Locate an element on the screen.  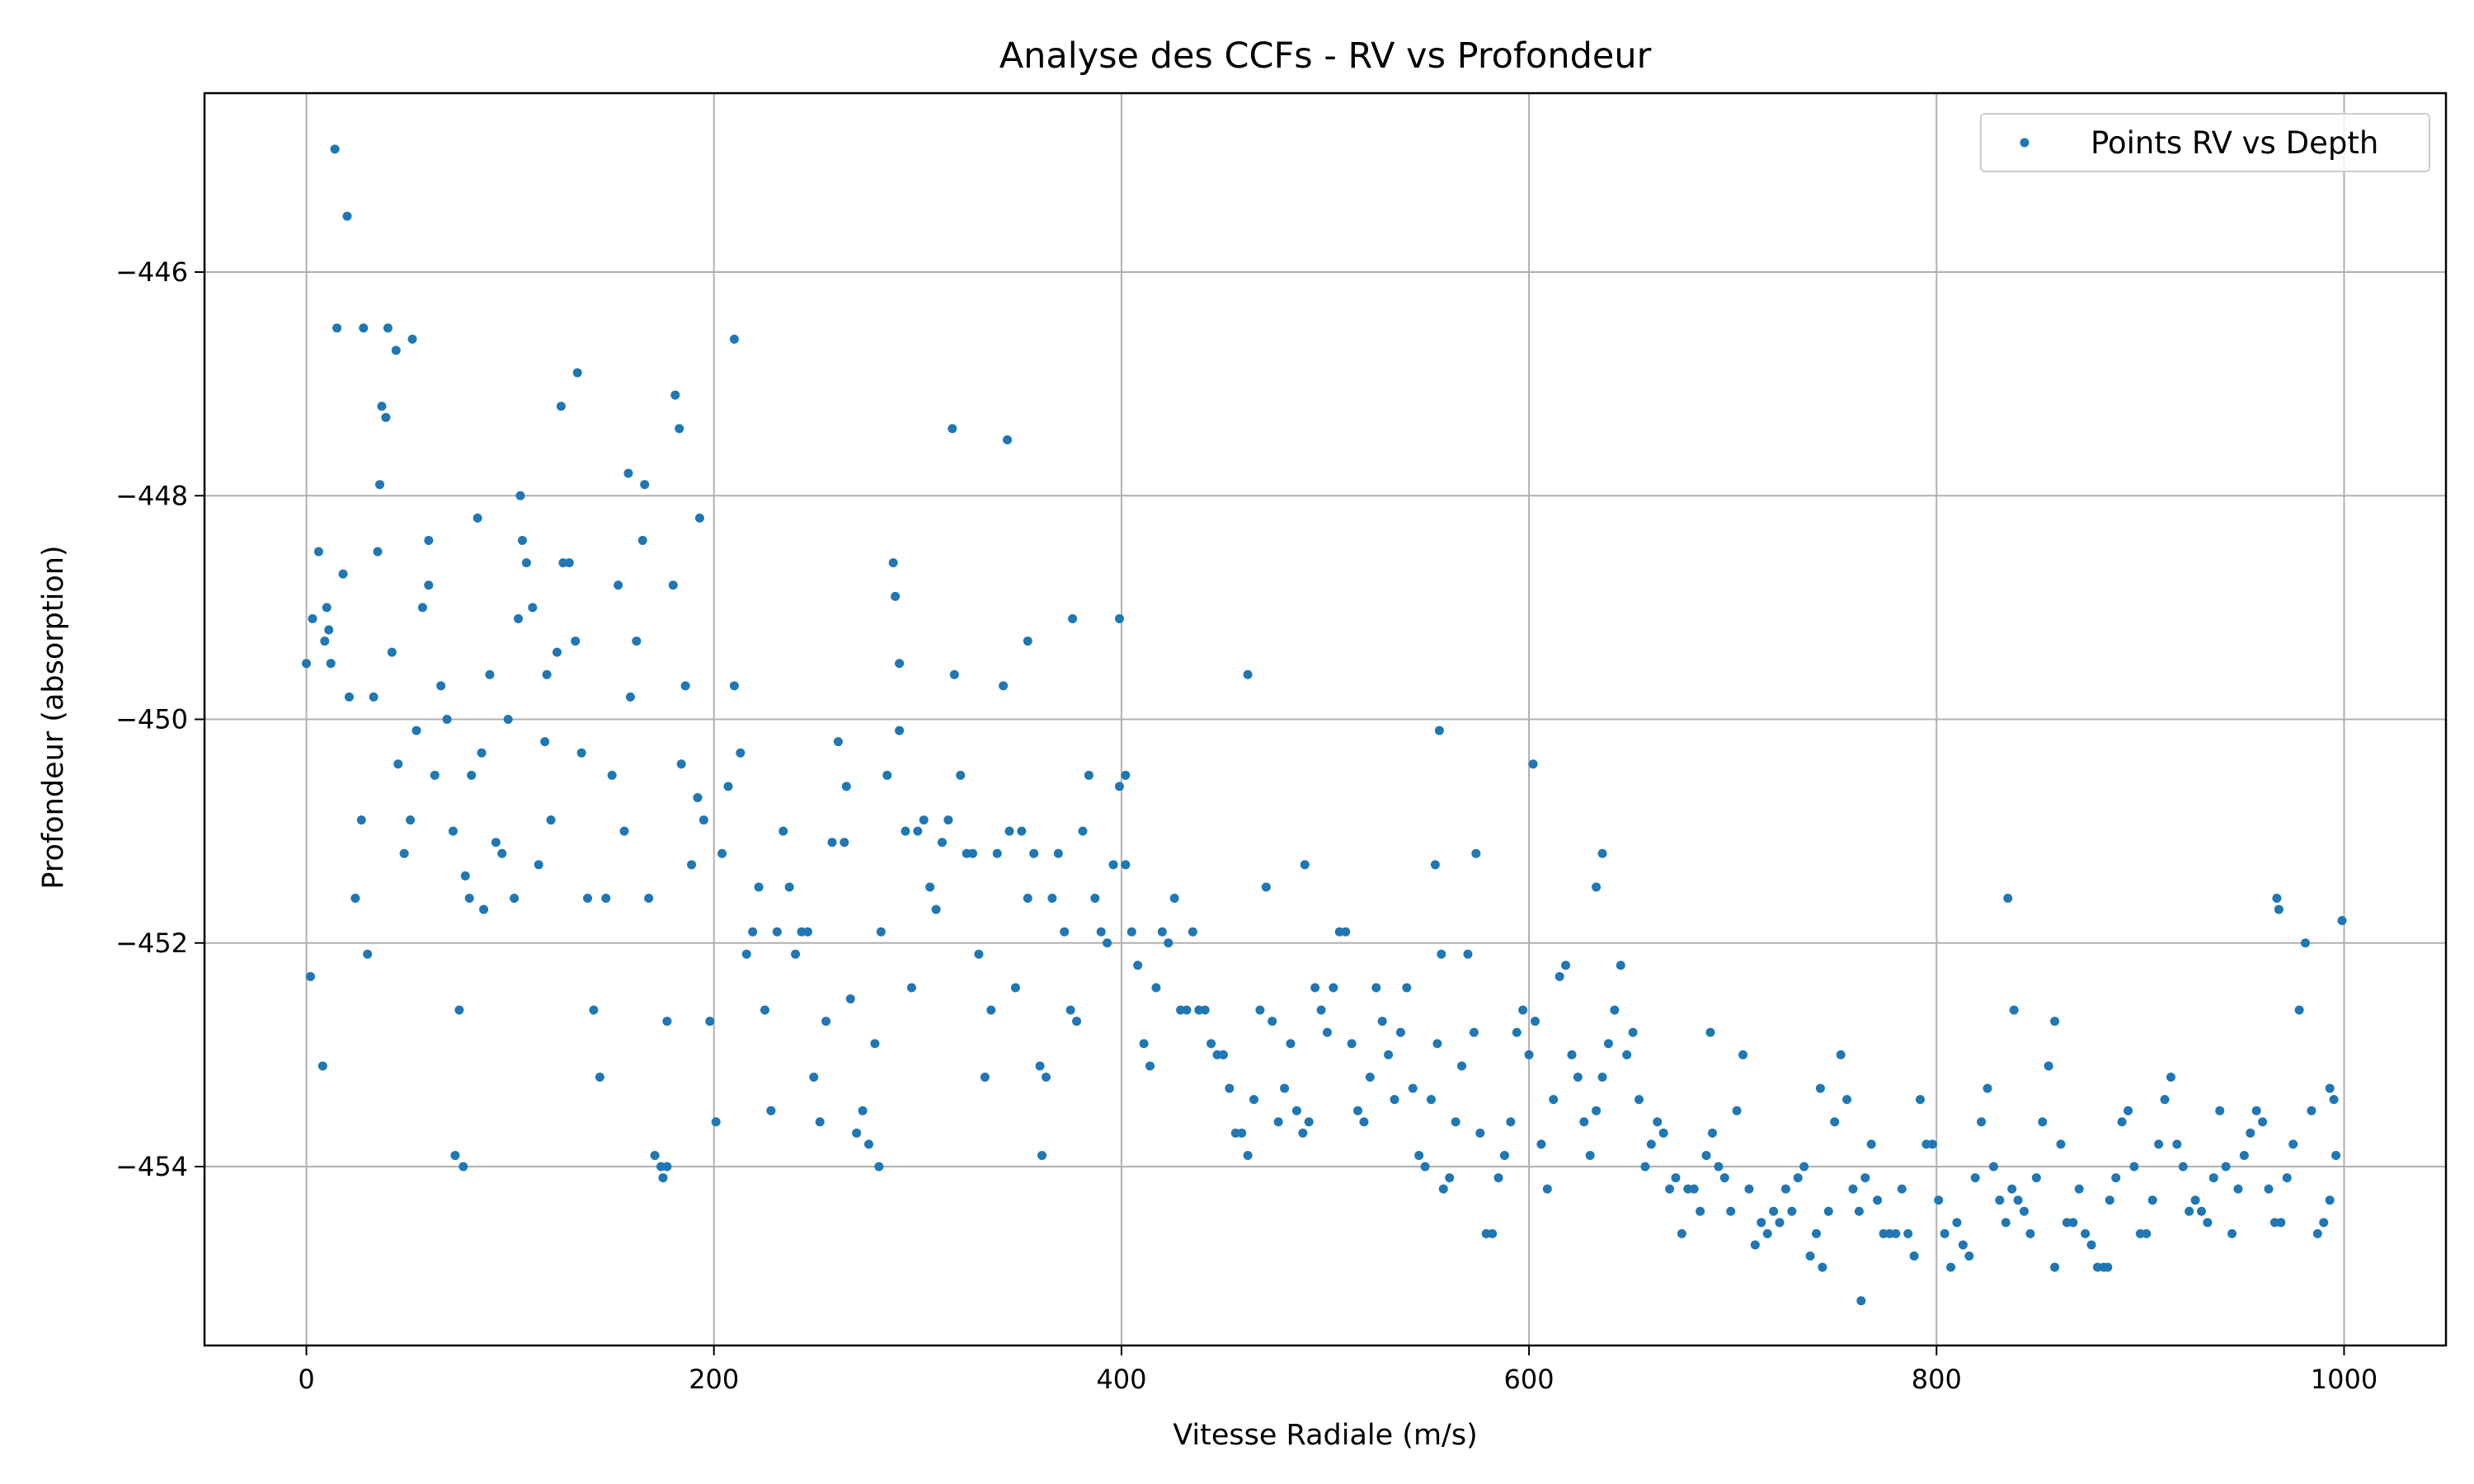
x-tick-label: 800 is located at coordinates (1937, 1379).